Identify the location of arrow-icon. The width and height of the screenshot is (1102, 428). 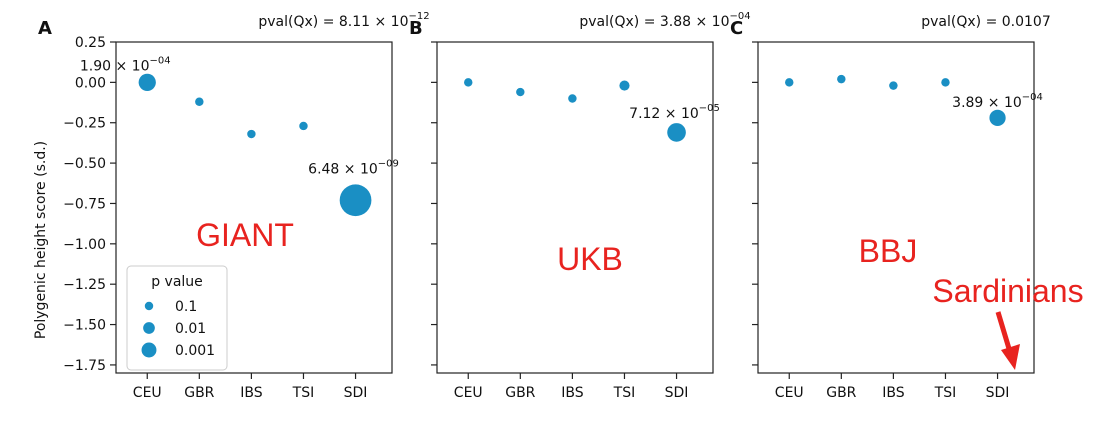
(1007, 340).